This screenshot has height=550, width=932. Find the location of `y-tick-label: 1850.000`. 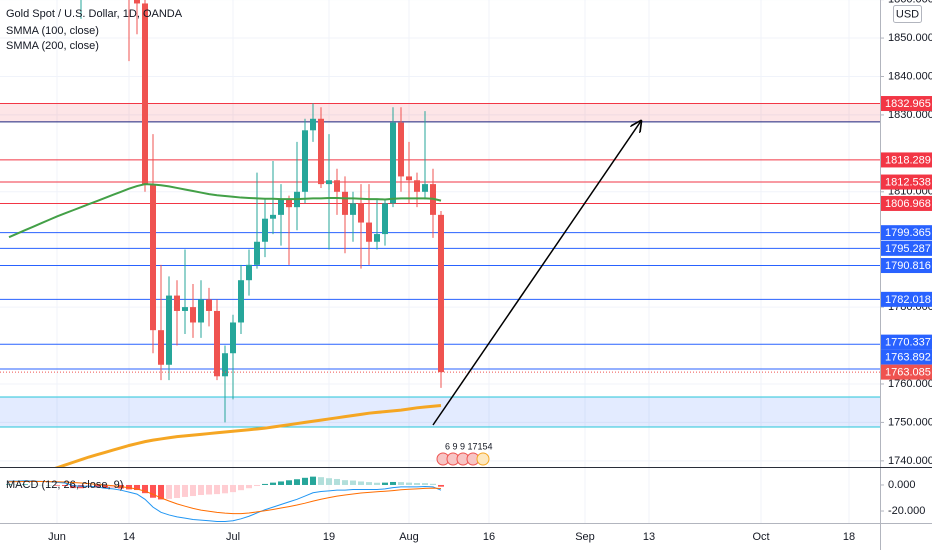

y-tick-label: 1850.000 is located at coordinates (910, 38).